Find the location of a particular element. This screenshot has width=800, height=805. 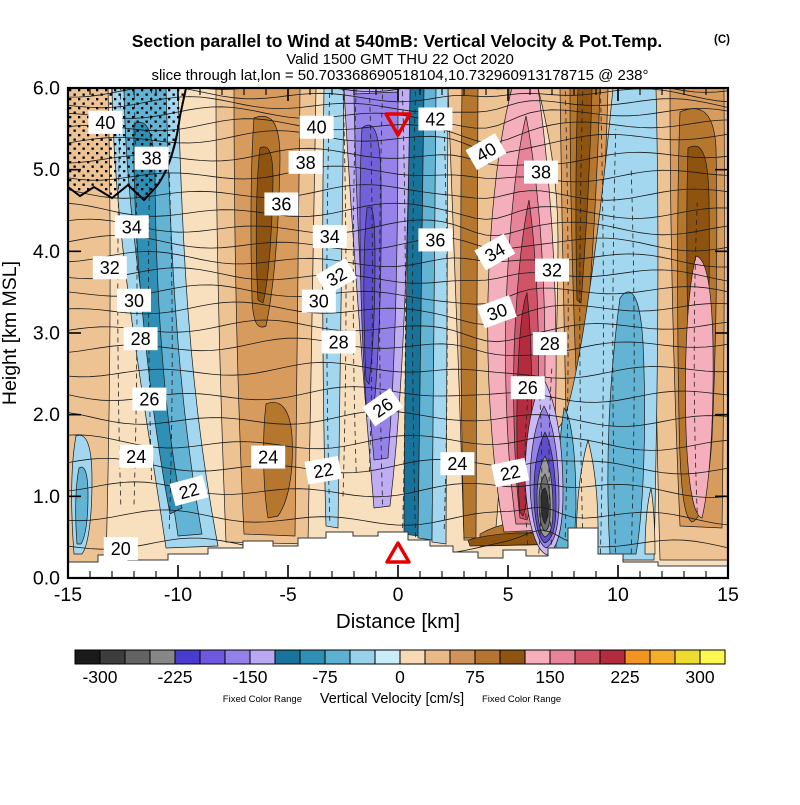

marker-triangle-down is located at coordinates (398, 124).